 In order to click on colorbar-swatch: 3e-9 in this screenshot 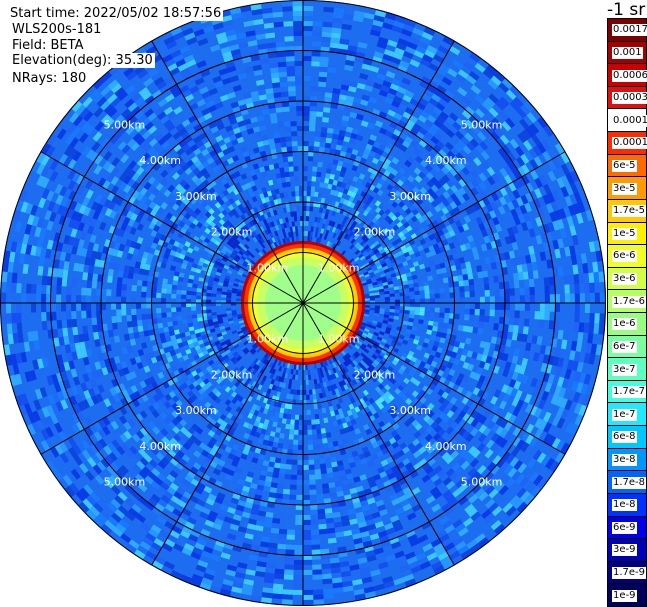, I will do `click(627, 550)`.